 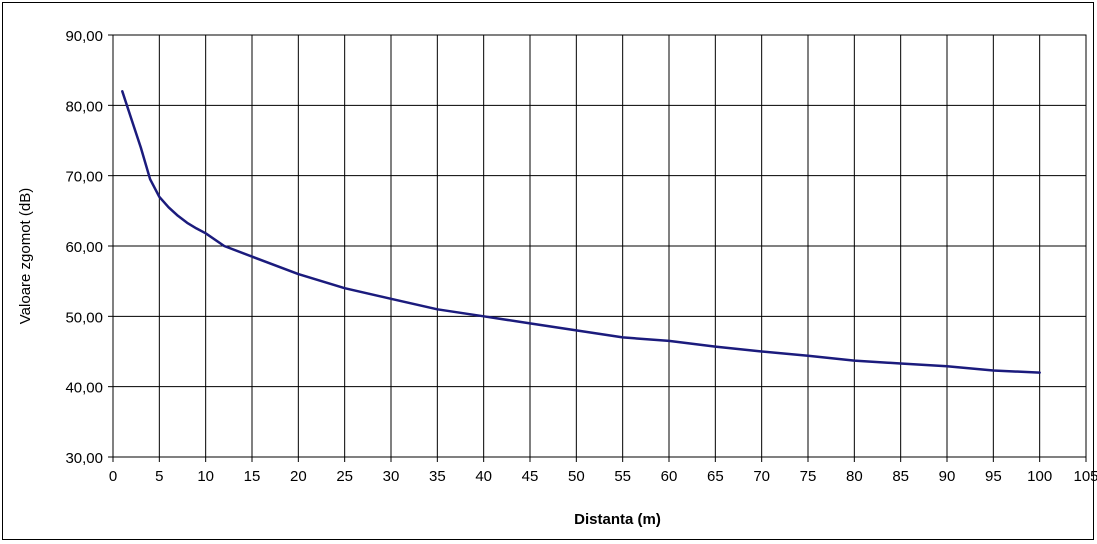 What do you see at coordinates (947, 476) in the screenshot?
I see `x-tick-label: 90` at bounding box center [947, 476].